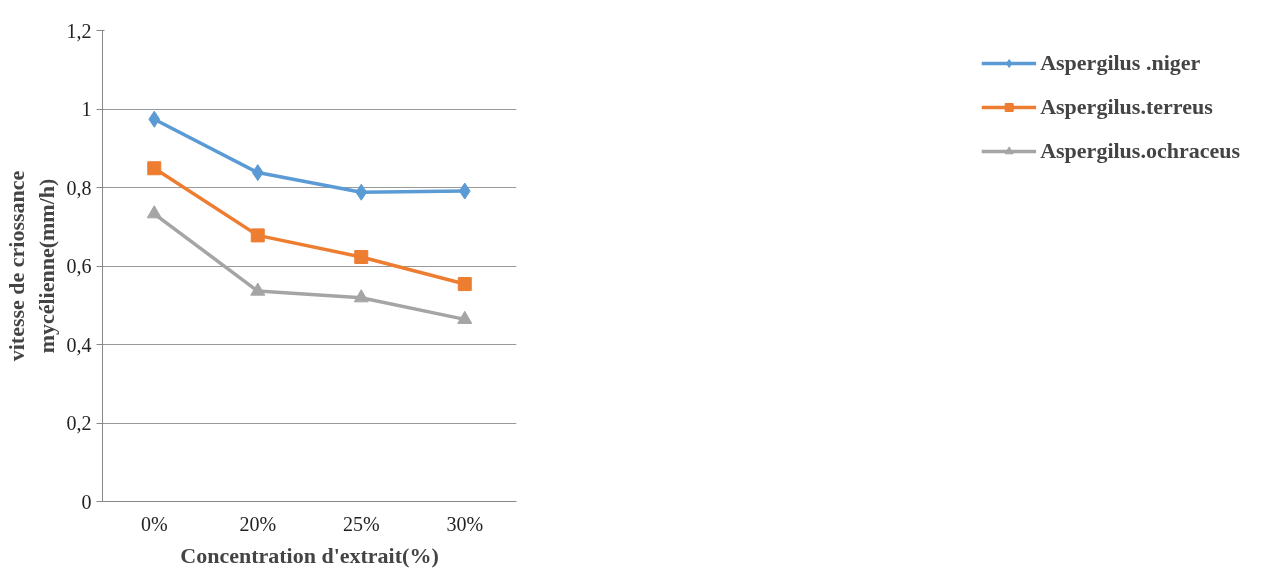 The image size is (1269, 577). Describe the element at coordinates (79, 344) in the screenshot. I see `y-tick-label: 0,4` at that location.